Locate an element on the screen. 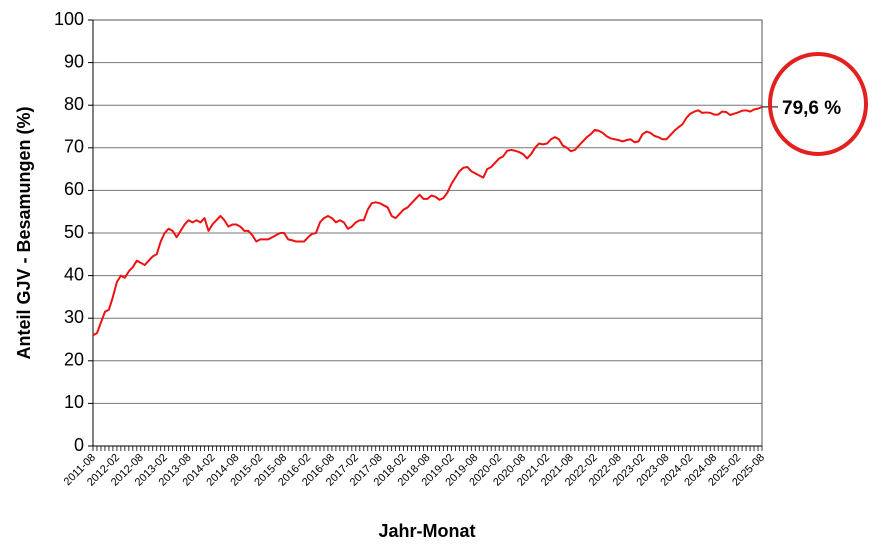 This screenshot has width=874, height=545. annotation-circle is located at coordinates (818, 104).